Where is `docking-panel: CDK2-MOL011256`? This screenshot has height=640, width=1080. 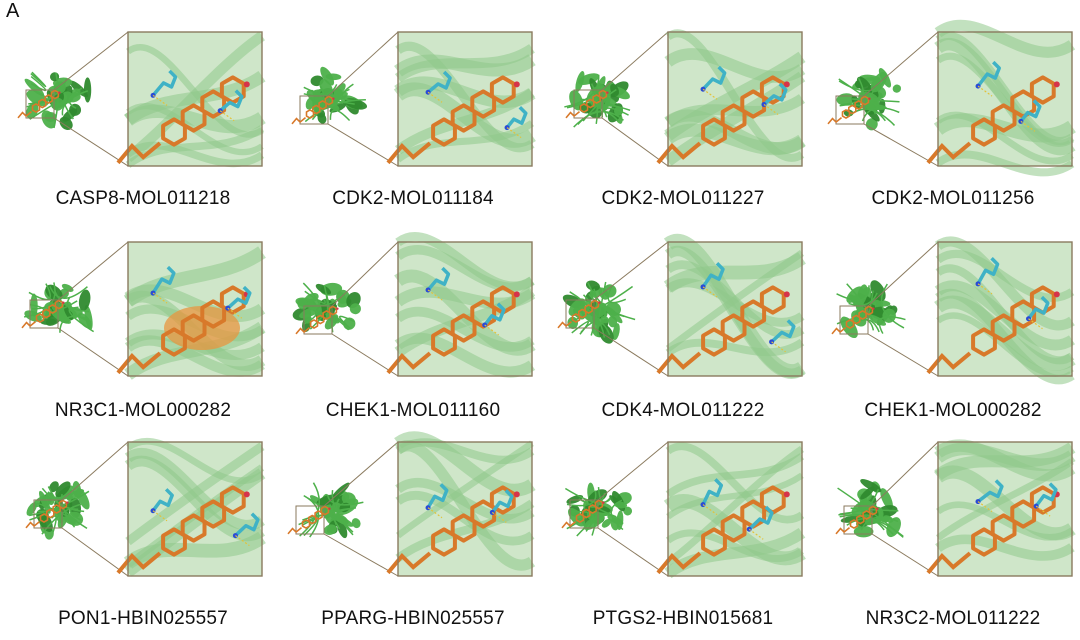
docking-panel: CDK2-MOL011256 is located at coordinates (949, 124).